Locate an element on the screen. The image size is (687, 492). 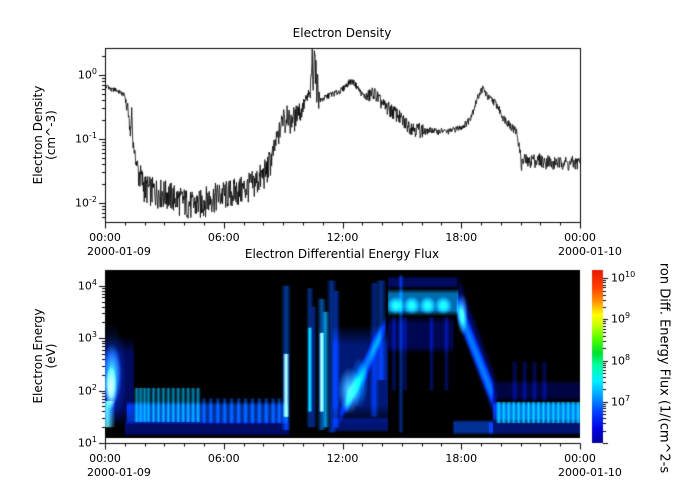
density-x-tick-label: 12:00 is located at coordinates (342, 237).